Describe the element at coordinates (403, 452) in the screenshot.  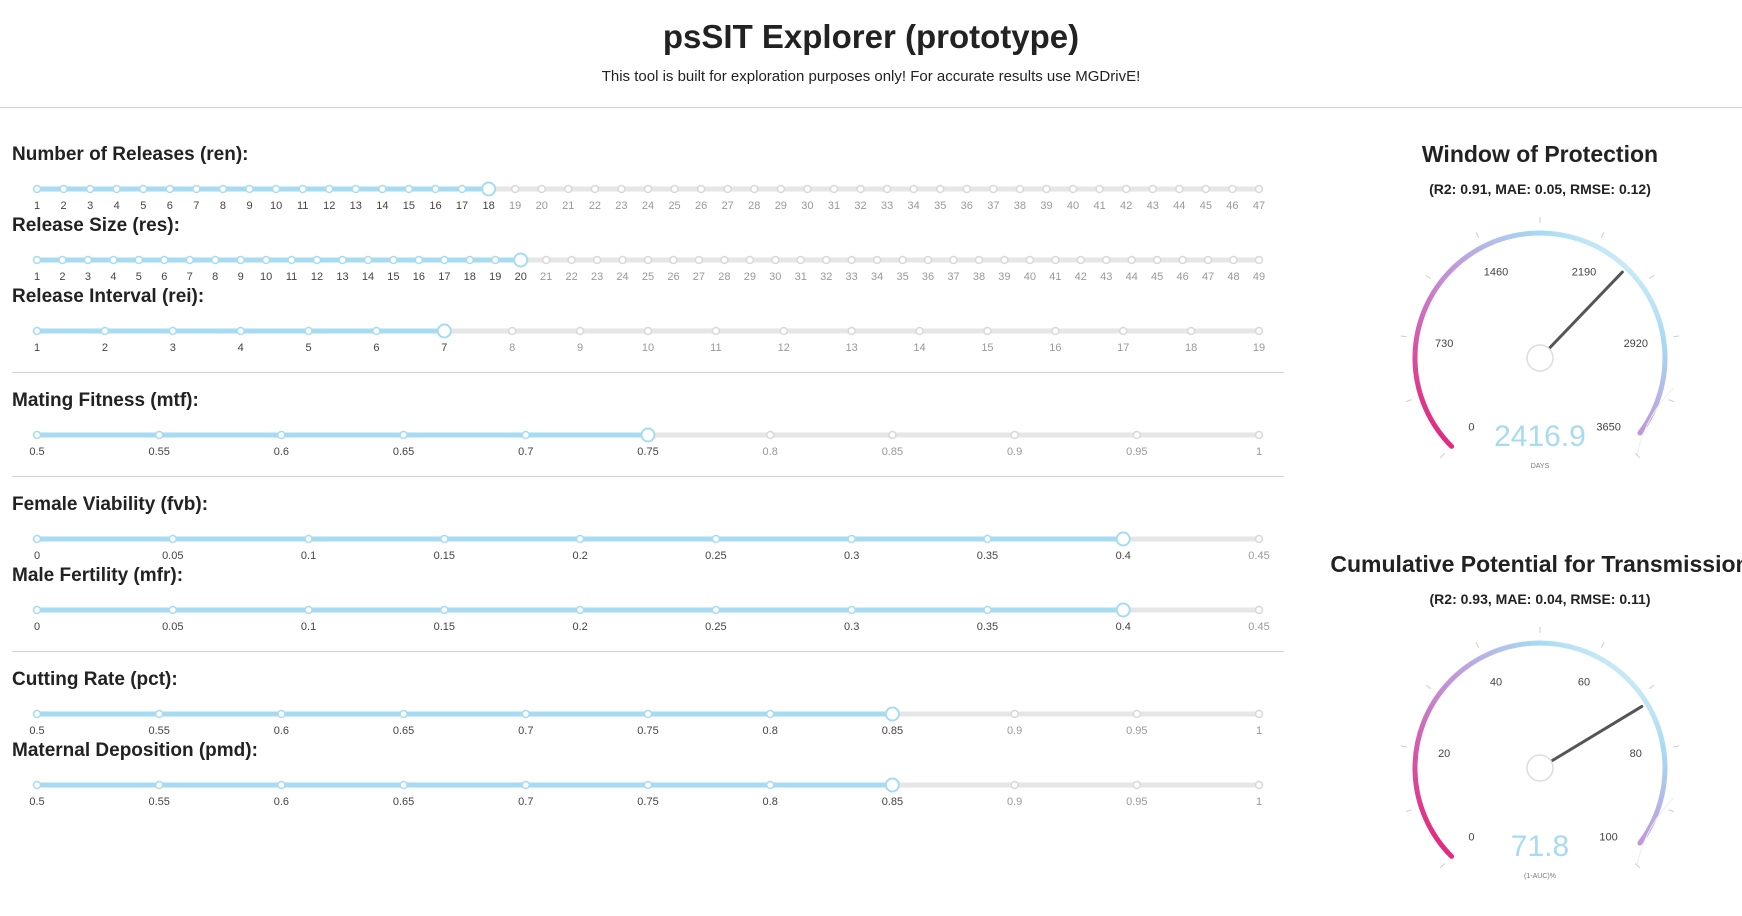
I see `slider-tick-label: 0.65` at that location.